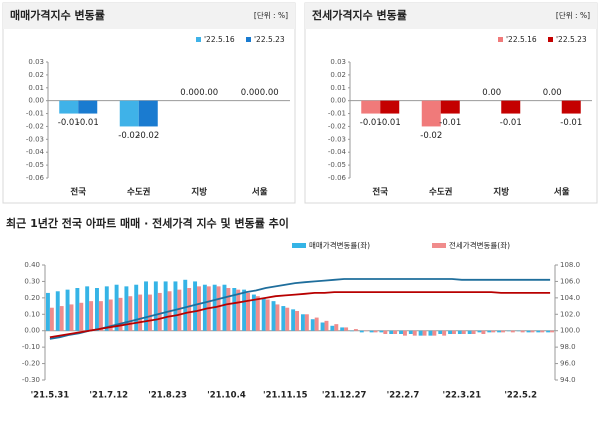 The image size is (600, 422). I want to click on chart-title: 최근 1년간 전국 아파트 매매 · 전세가격 지수 및 변동률 추이, so click(147, 223).